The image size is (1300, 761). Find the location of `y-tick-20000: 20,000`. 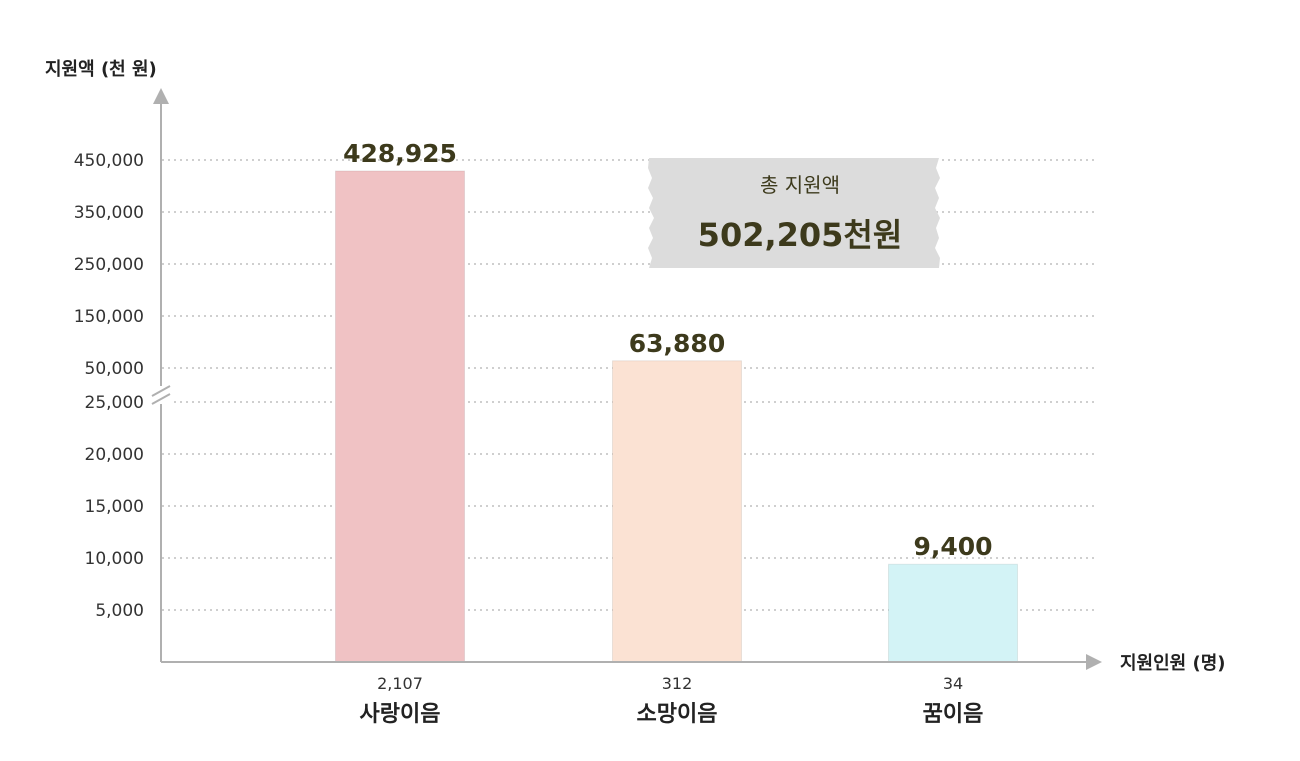

y-tick-20000: 20,000 is located at coordinates (114, 455).